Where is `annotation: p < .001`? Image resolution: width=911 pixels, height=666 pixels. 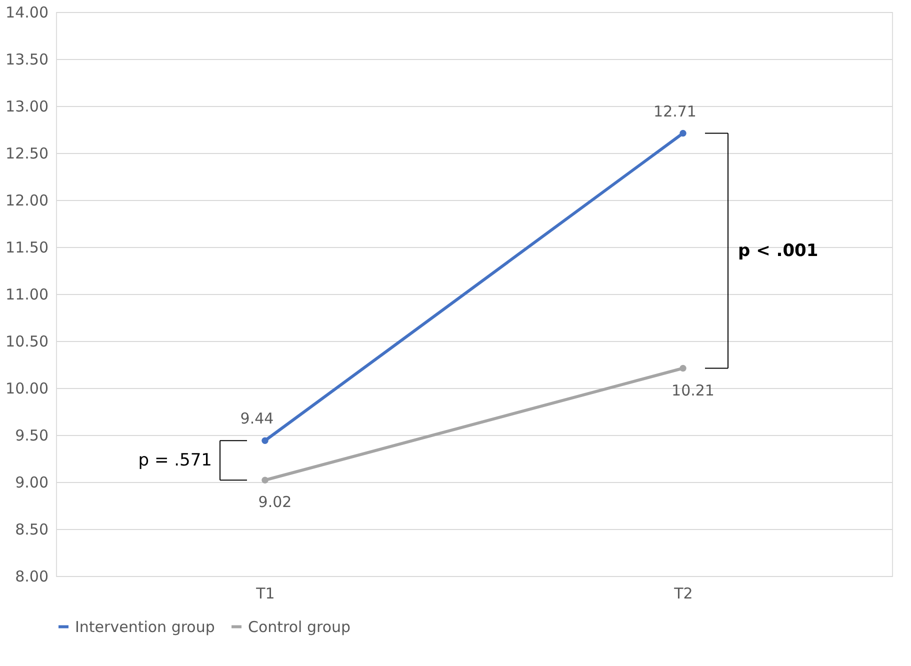 annotation: p < .001 is located at coordinates (778, 250).